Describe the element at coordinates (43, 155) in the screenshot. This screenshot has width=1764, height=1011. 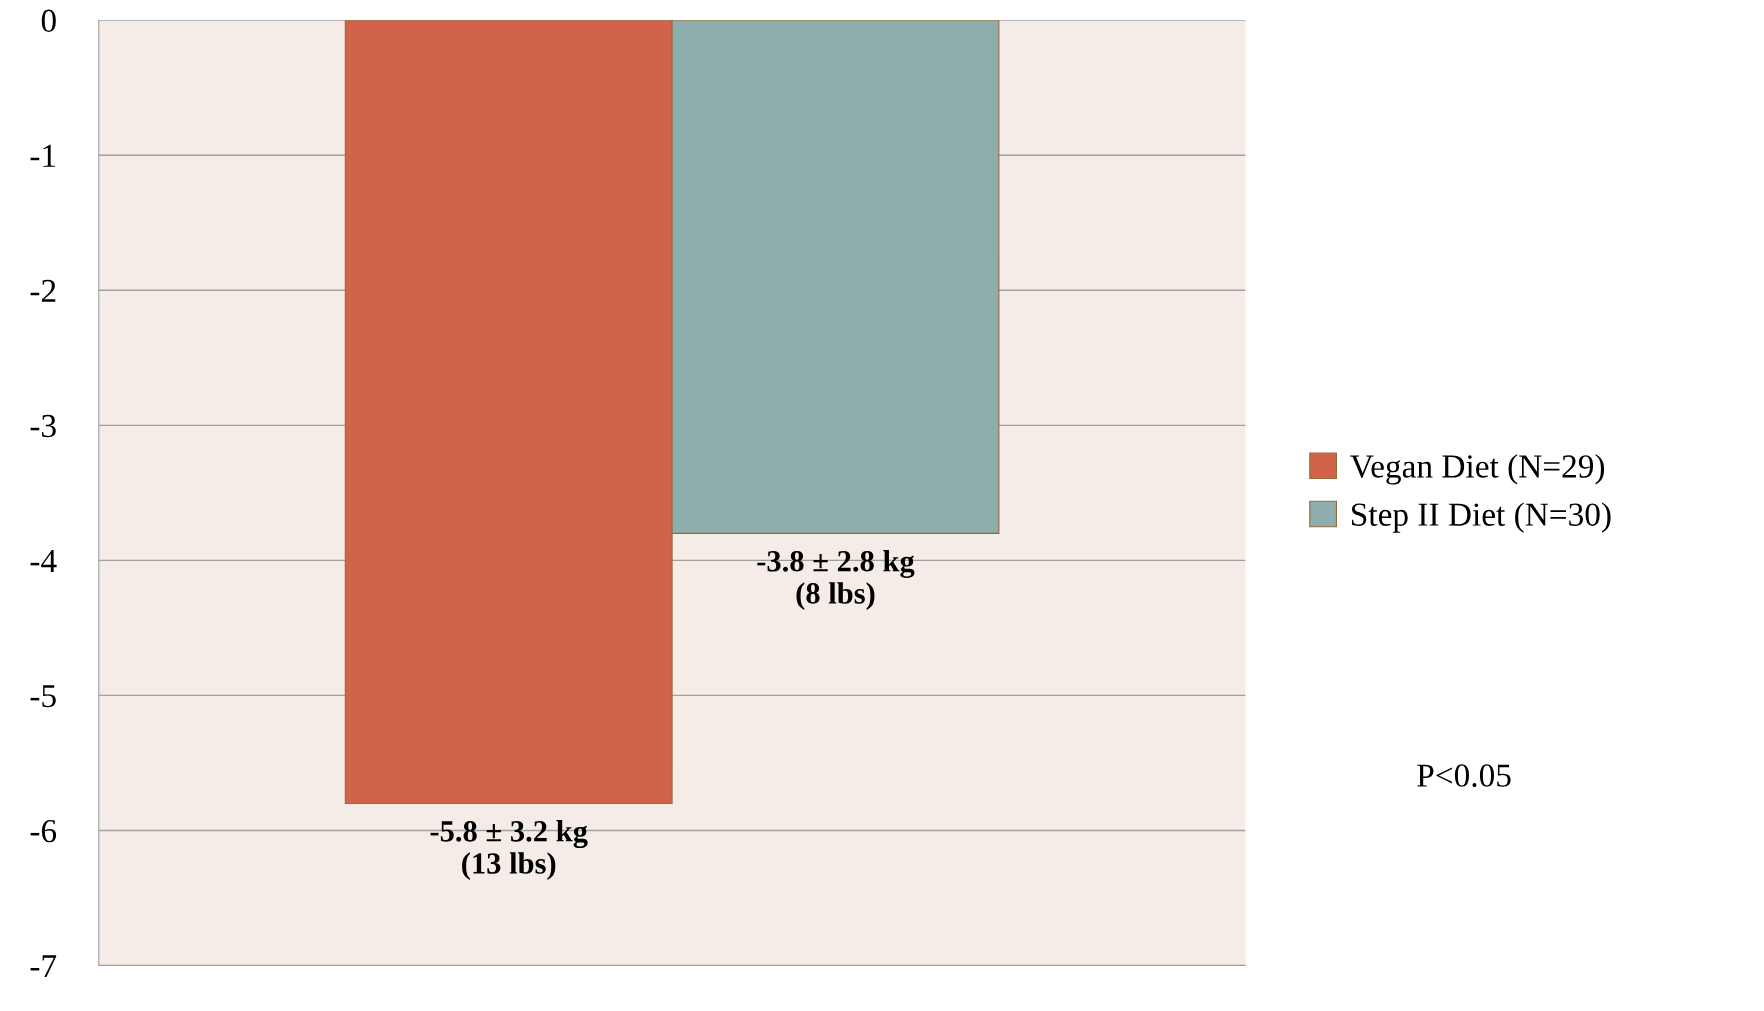
I see `y-tick-label: -1` at that location.